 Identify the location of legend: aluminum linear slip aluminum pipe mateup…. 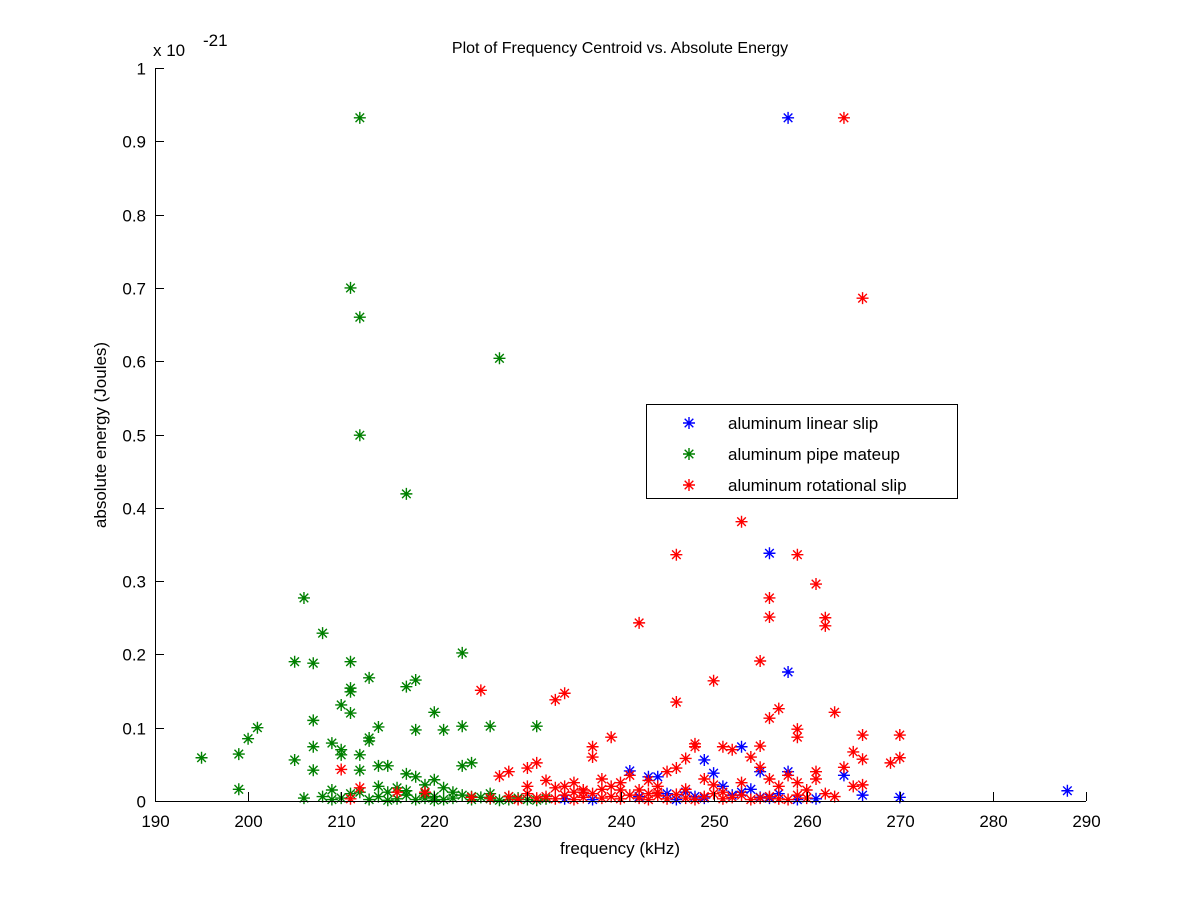
(802, 451).